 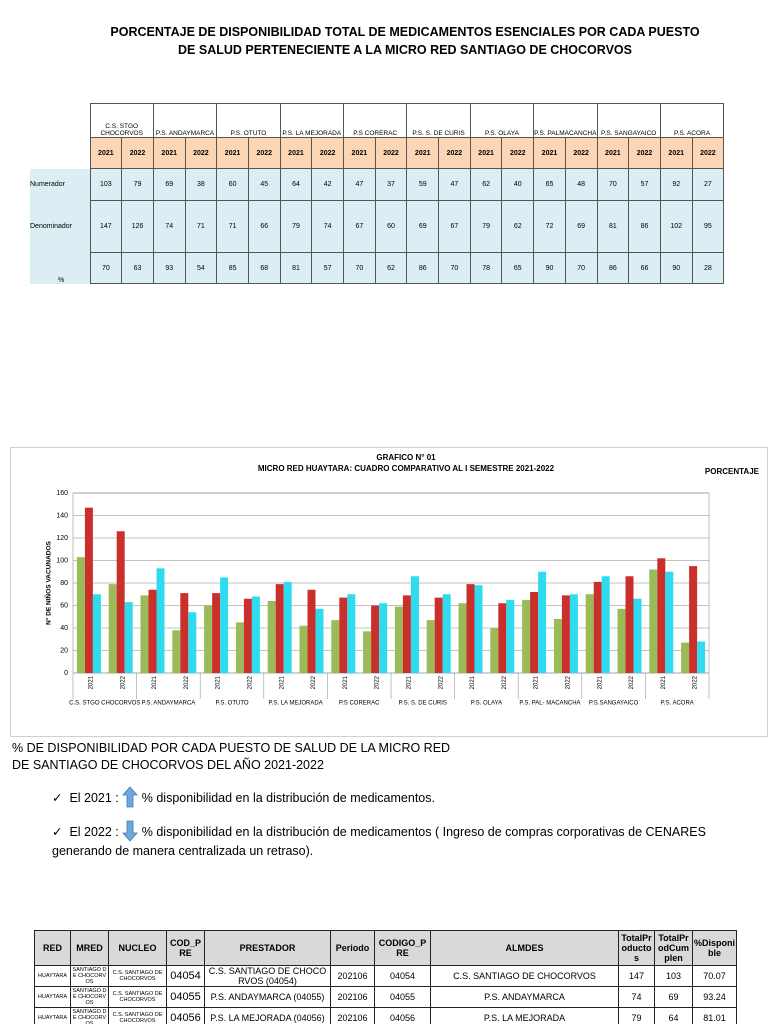 I want to click on establishment-header: P.S. SANGAYAICO, so click(x=628, y=120).